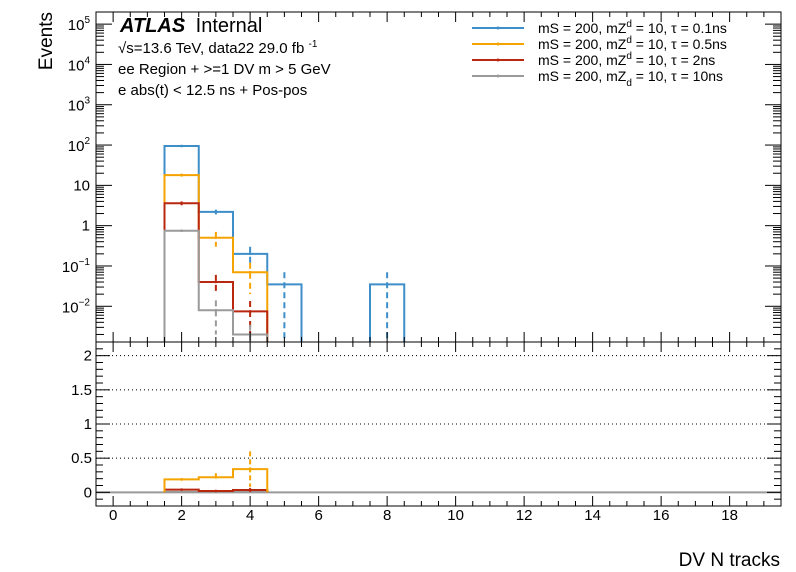 This screenshot has height=572, width=796. I want to click on cut-label: e abs(t) < 12.5 ns + Pos-pos, so click(212, 90).